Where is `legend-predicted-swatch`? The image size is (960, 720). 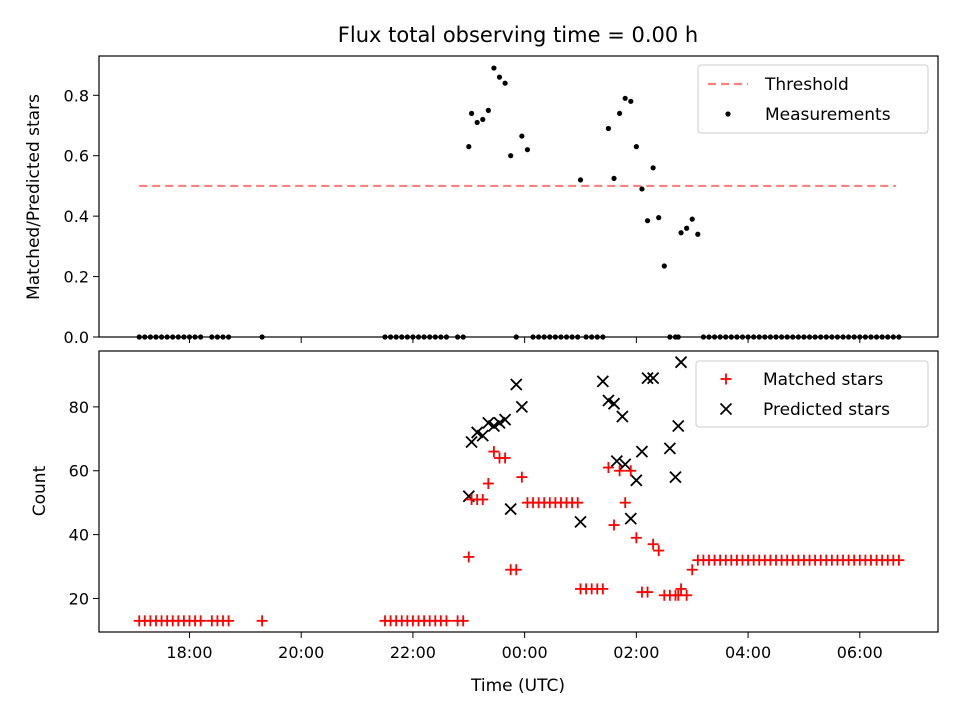 legend-predicted-swatch is located at coordinates (726, 409).